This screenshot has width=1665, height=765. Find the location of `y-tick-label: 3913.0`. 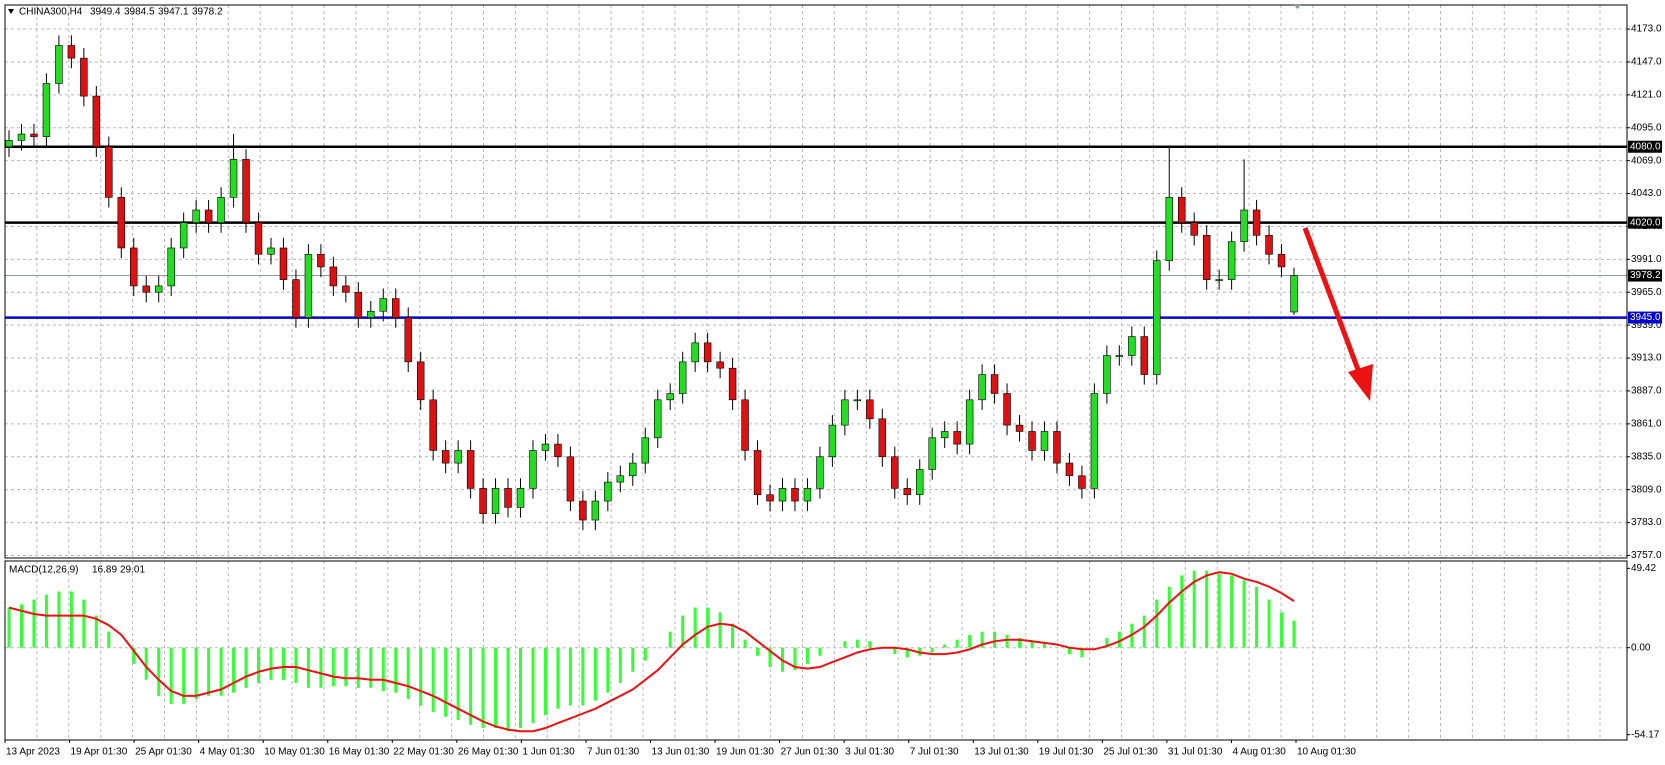

y-tick-label: 3913.0 is located at coordinates (1646, 358).